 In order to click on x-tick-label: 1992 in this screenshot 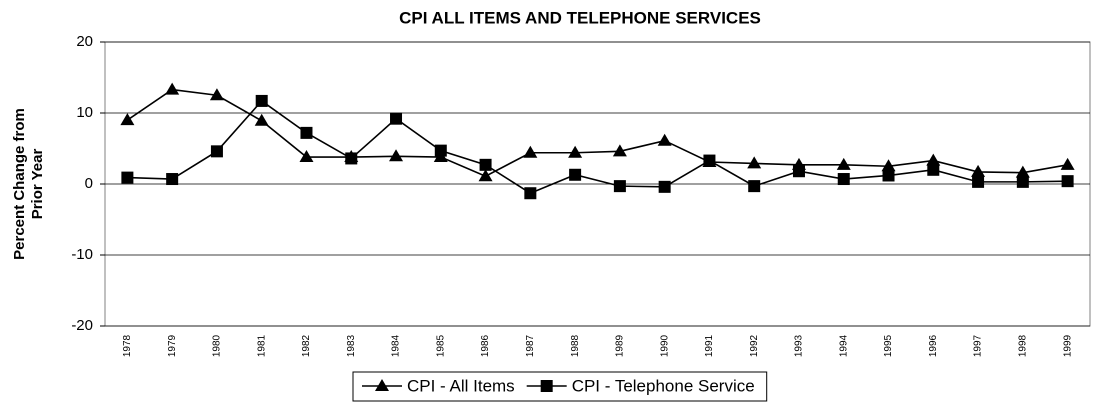, I will do `click(754, 345)`.